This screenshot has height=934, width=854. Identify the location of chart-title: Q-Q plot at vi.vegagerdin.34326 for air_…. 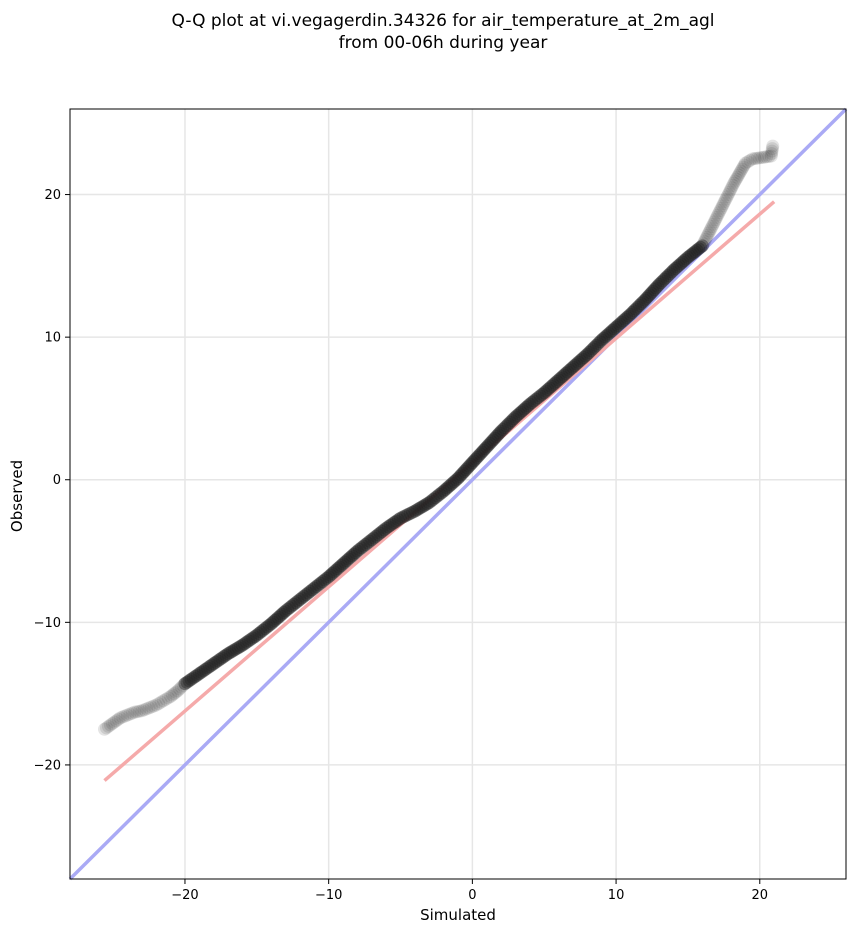
(442, 21).